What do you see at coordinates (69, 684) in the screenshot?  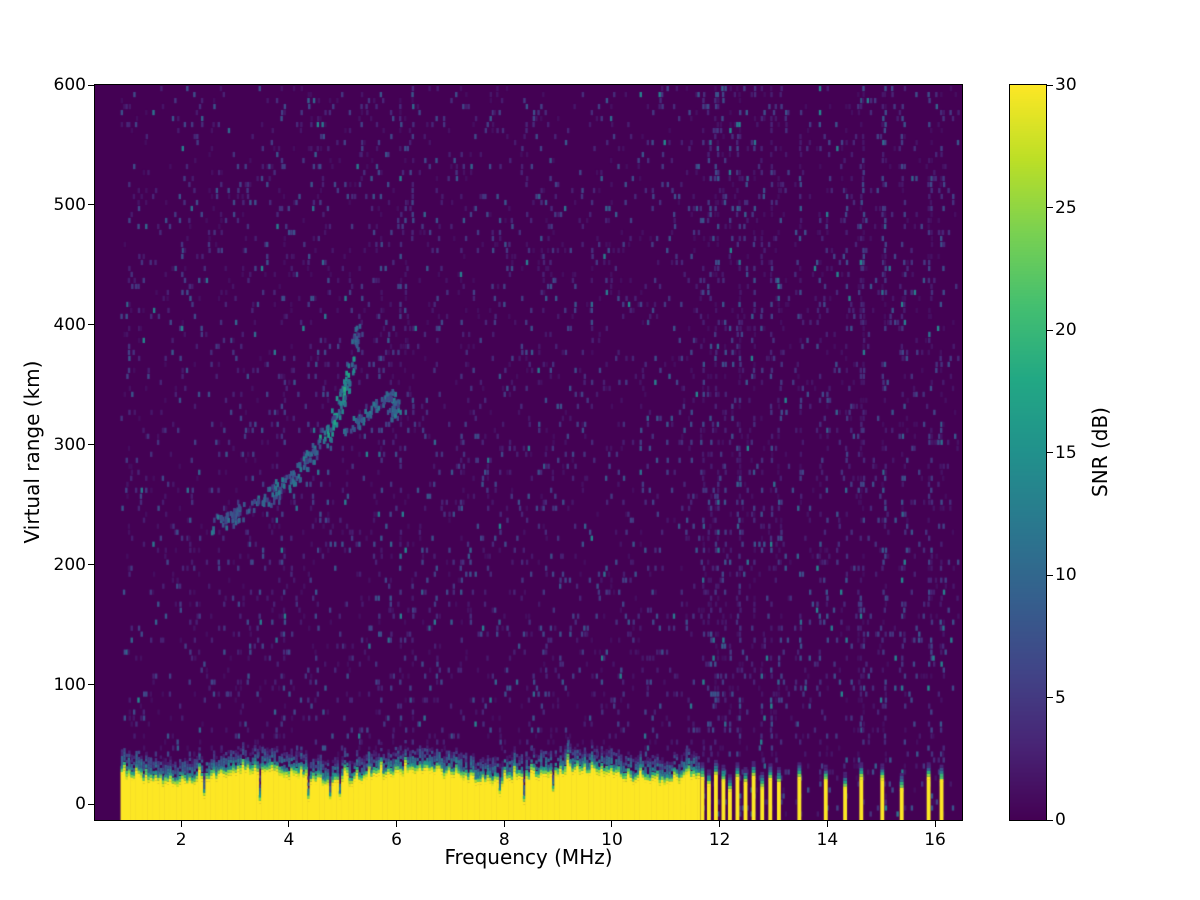 I see `y-tick-label-100: 100` at bounding box center [69, 684].